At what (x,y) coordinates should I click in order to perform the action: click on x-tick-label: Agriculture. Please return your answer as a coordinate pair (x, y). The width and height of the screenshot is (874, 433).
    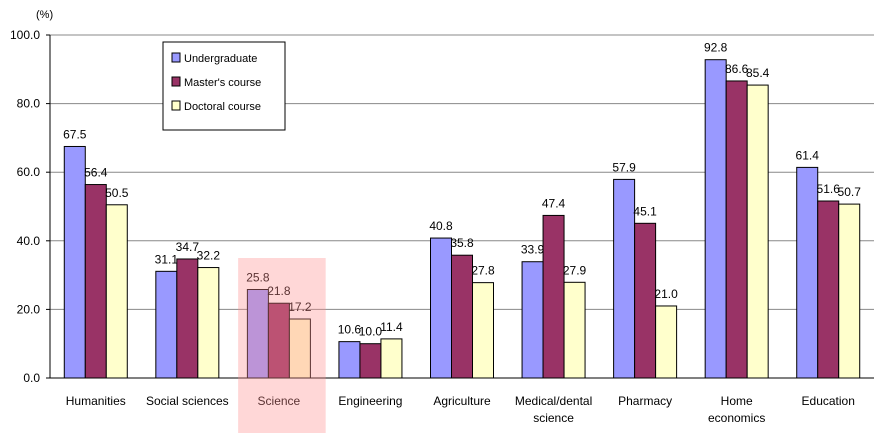
    Looking at the image, I should click on (462, 401).